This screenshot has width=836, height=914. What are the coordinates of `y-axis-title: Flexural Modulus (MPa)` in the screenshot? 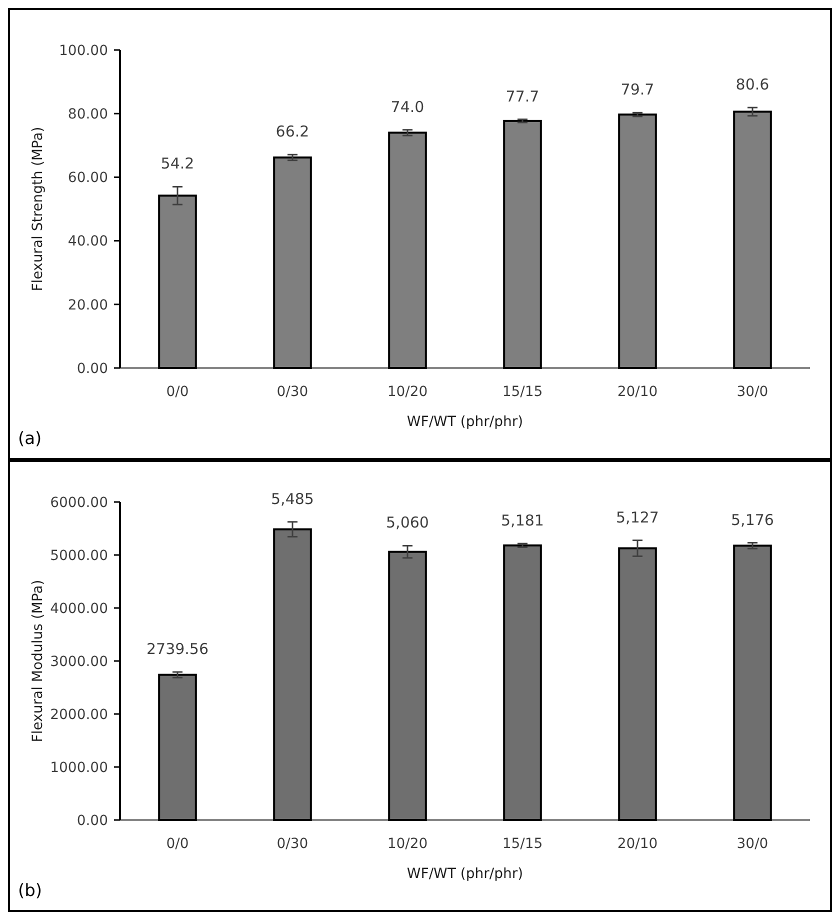 It's located at (38, 661).